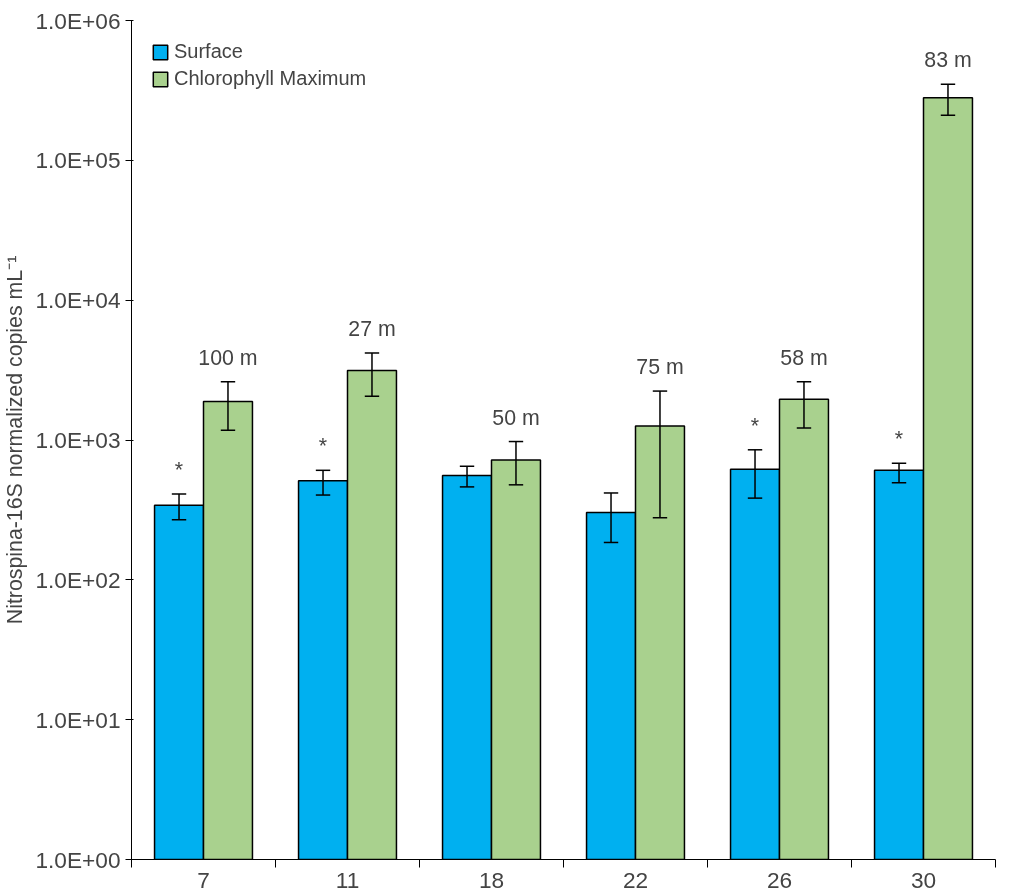 Image resolution: width=1012 pixels, height=896 pixels. What do you see at coordinates (347, 879) in the screenshot?
I see `x-tick-label: 11` at bounding box center [347, 879].